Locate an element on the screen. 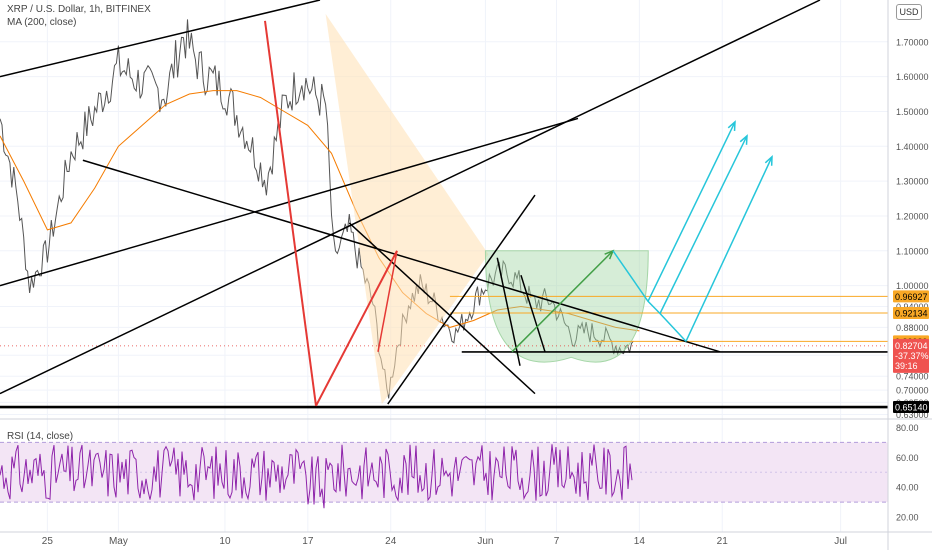 This screenshot has height=550, width=932. price-label: 0.65140 is located at coordinates (911, 408).